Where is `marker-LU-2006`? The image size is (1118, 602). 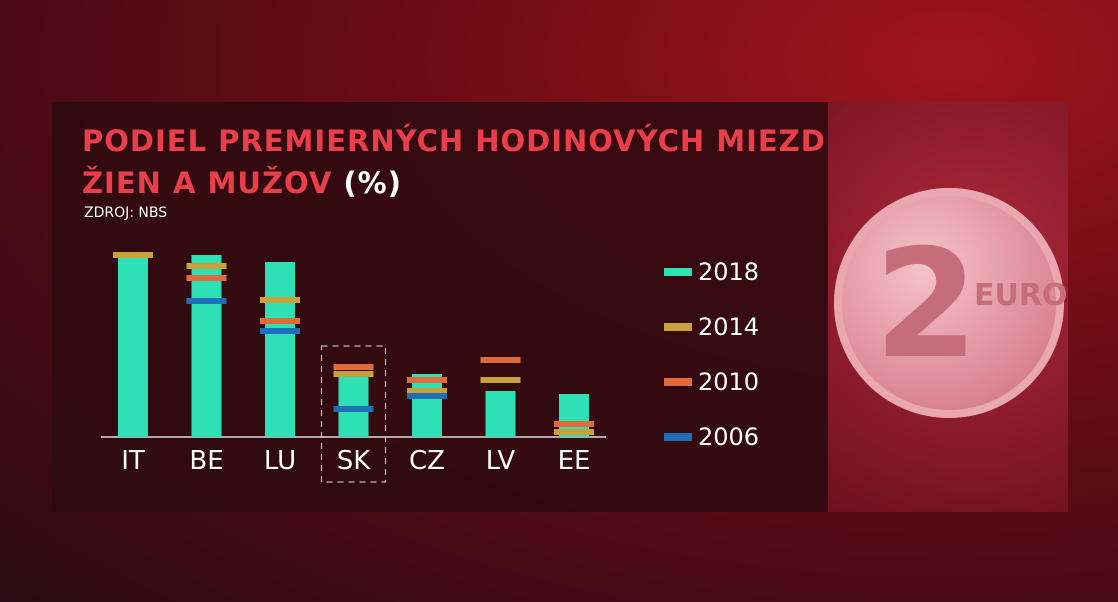 marker-LU-2006 is located at coordinates (280, 331).